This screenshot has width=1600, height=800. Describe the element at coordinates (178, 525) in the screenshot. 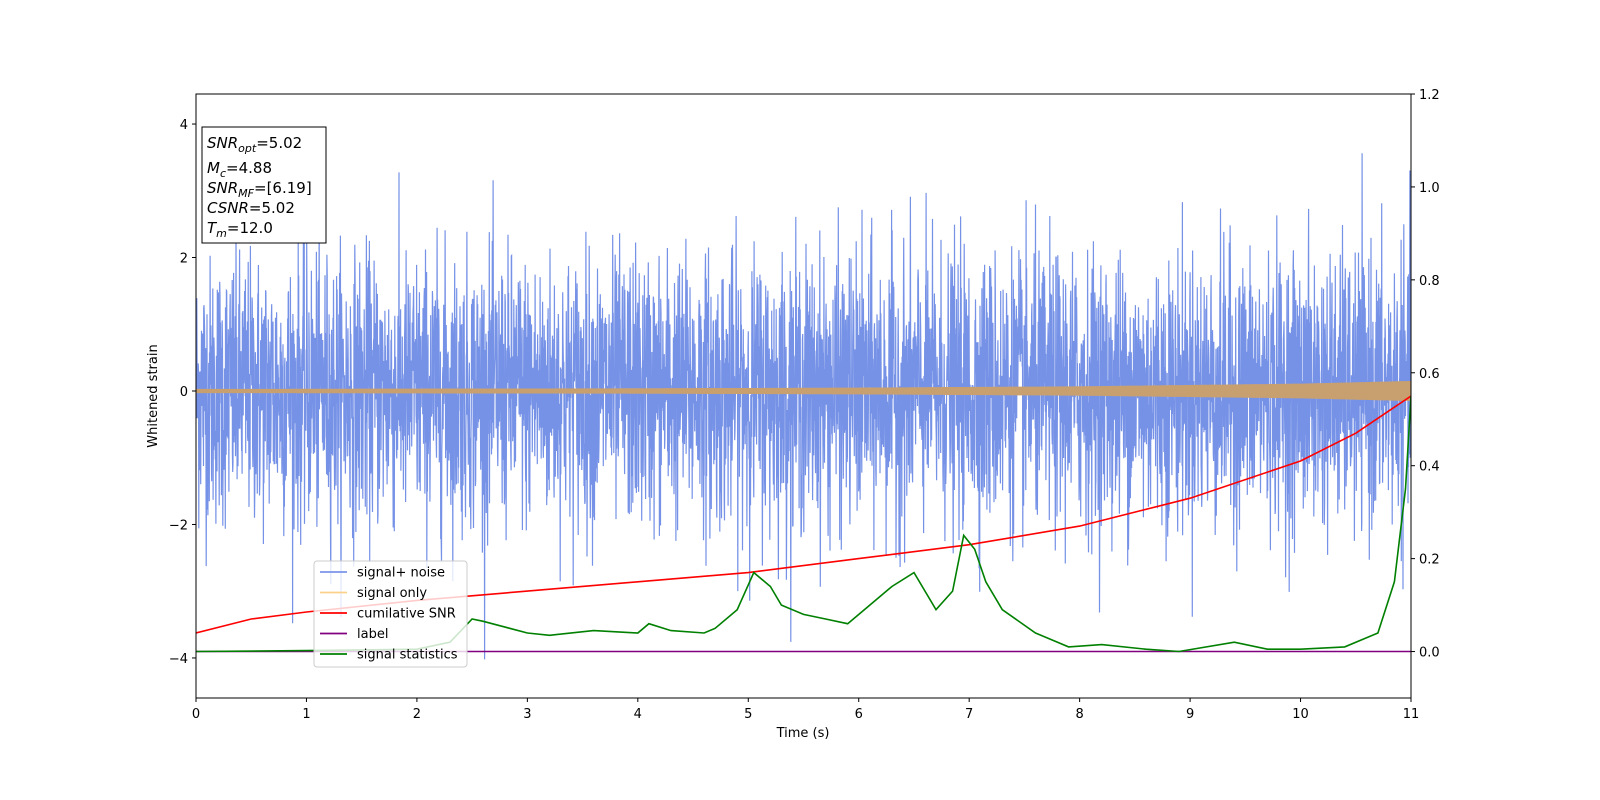

I see `y-tick-label-left: −2` at that location.